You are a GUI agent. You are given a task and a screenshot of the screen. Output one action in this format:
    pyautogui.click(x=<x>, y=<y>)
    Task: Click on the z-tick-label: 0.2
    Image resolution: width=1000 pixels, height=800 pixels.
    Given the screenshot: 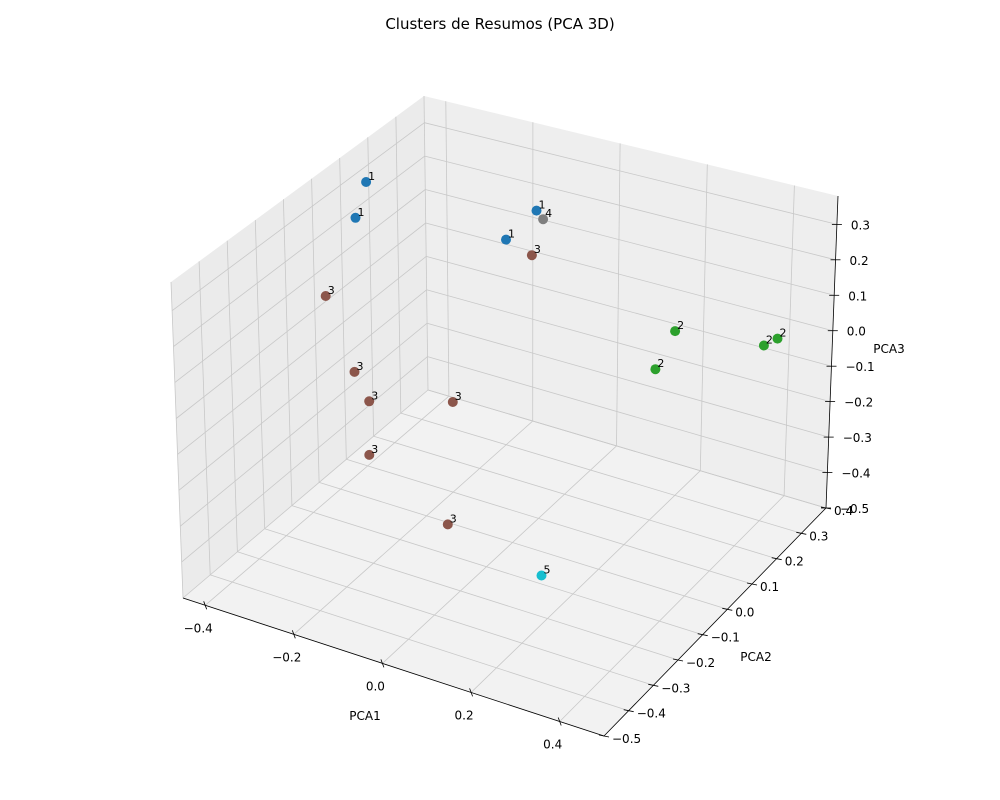 What is the action you would take?
    pyautogui.click(x=859, y=261)
    